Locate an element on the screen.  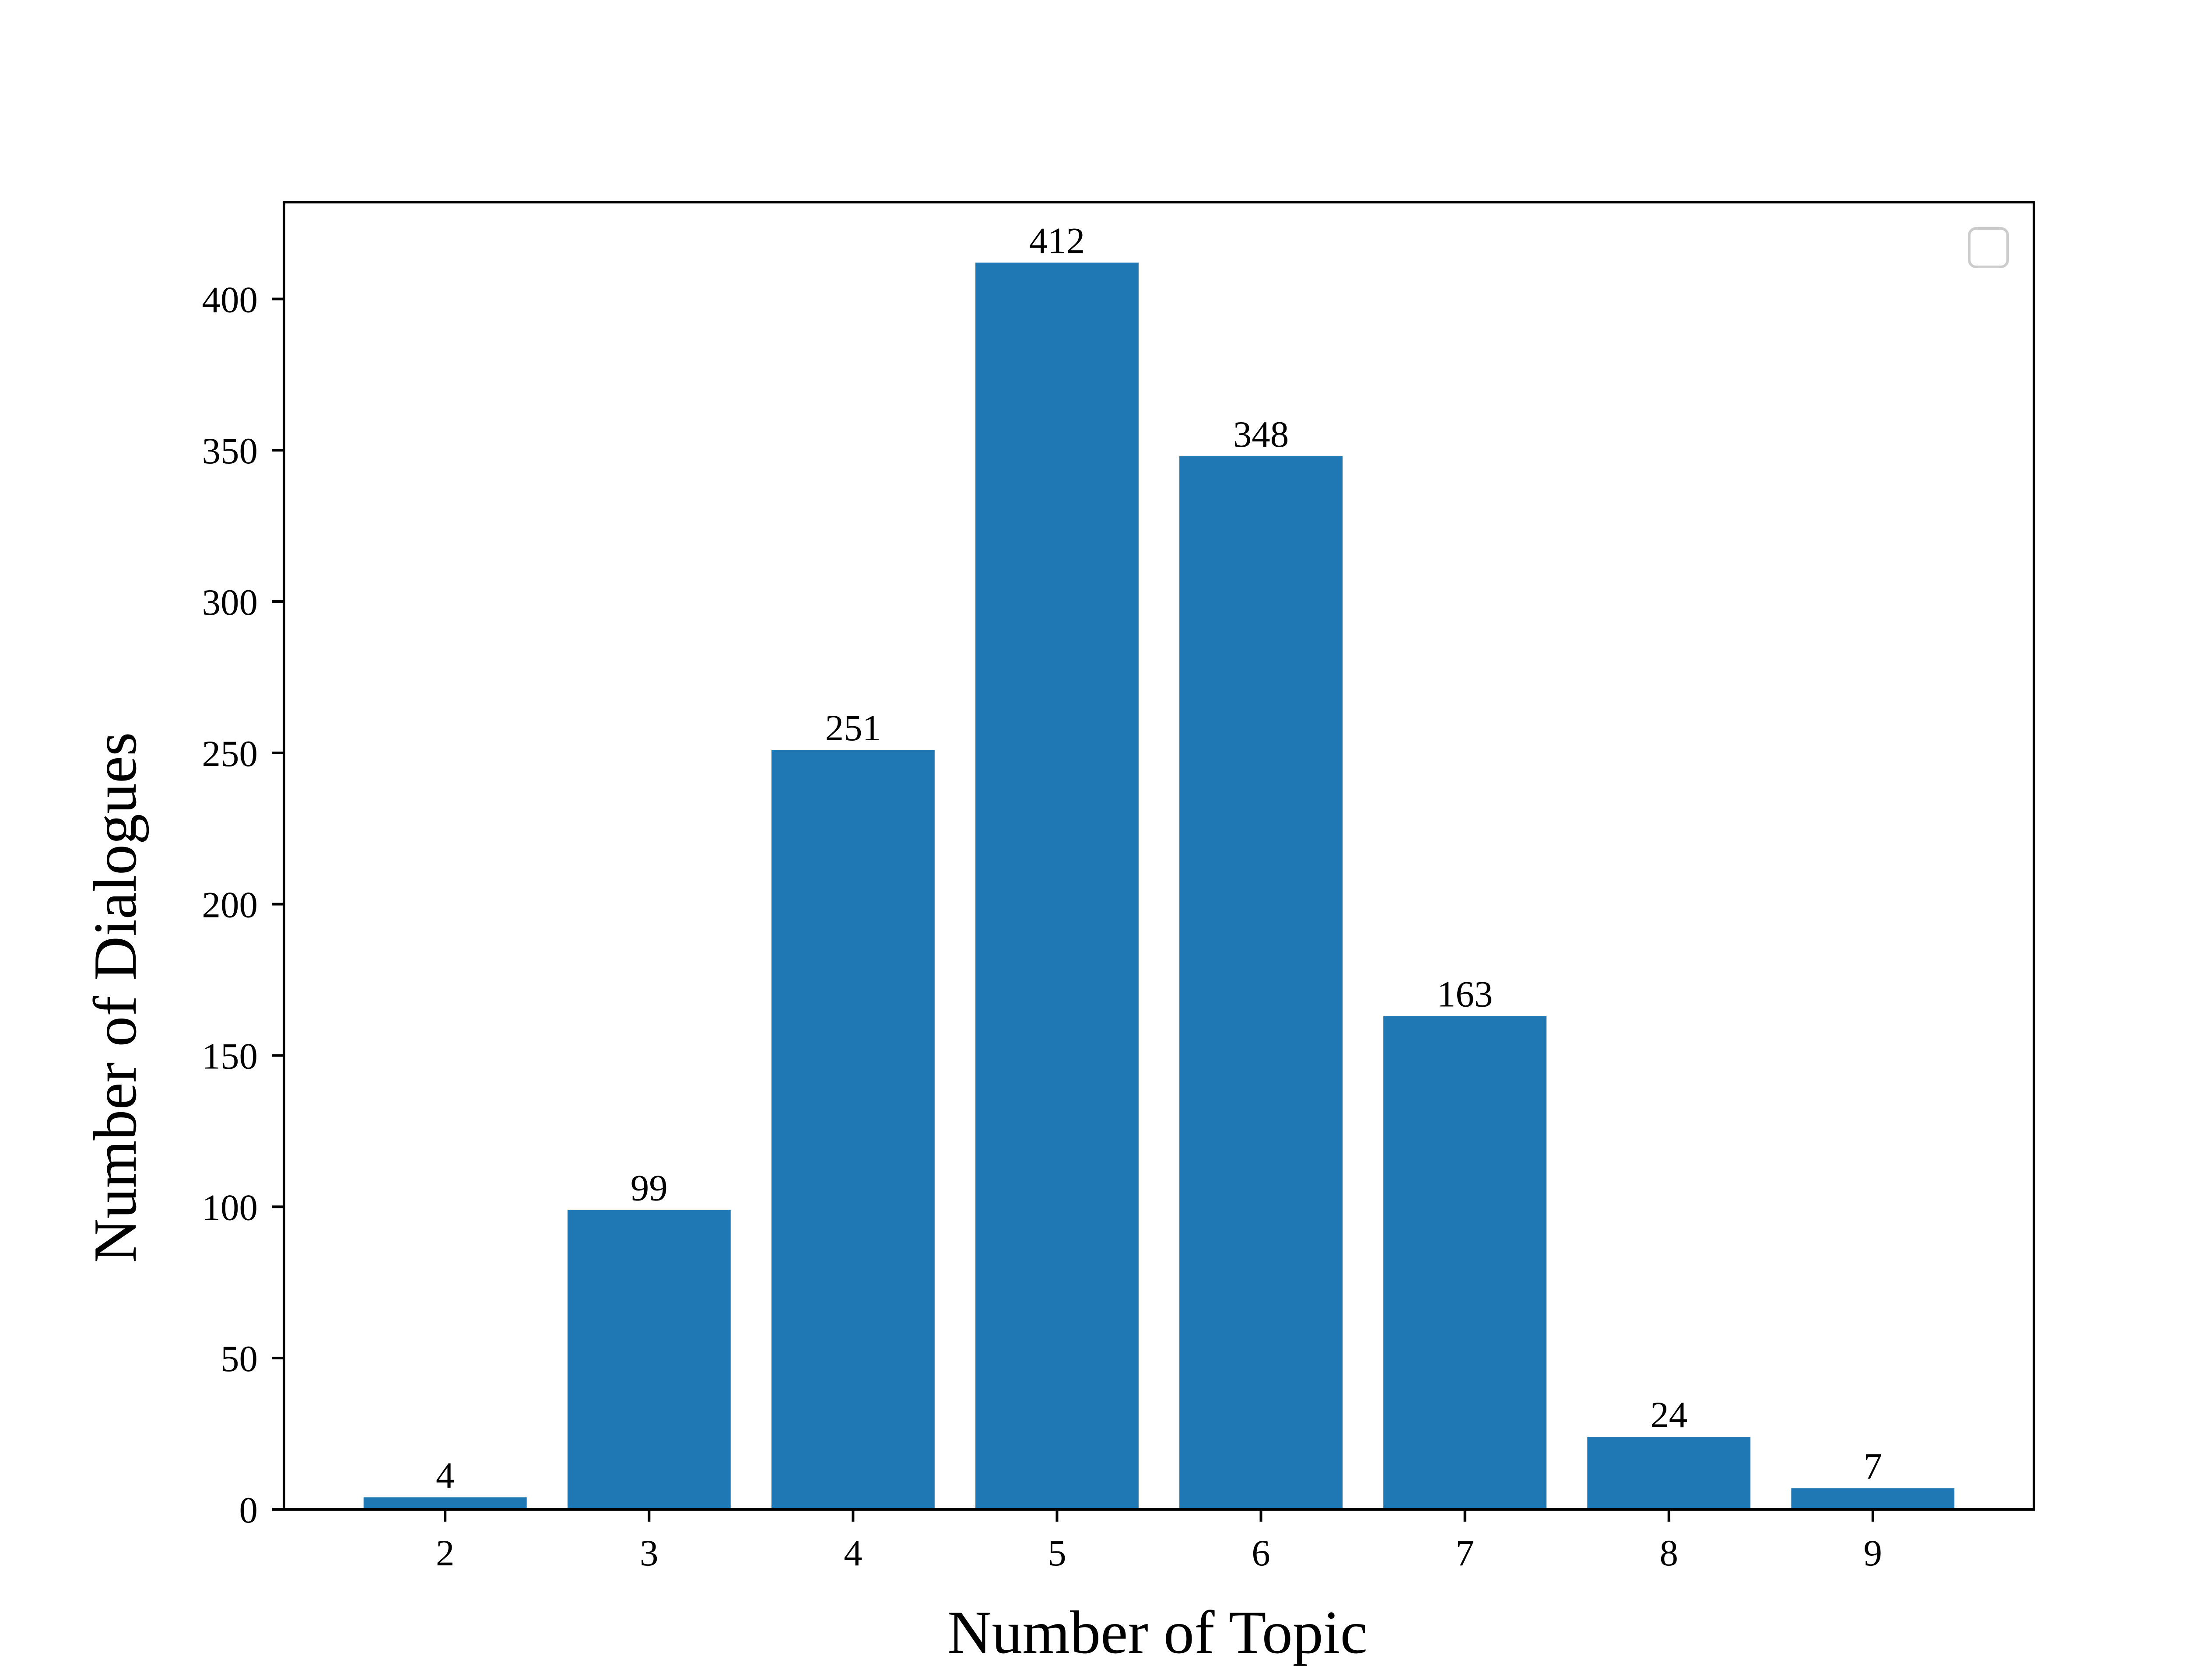
data-label-5: 412 is located at coordinates (1057, 240).